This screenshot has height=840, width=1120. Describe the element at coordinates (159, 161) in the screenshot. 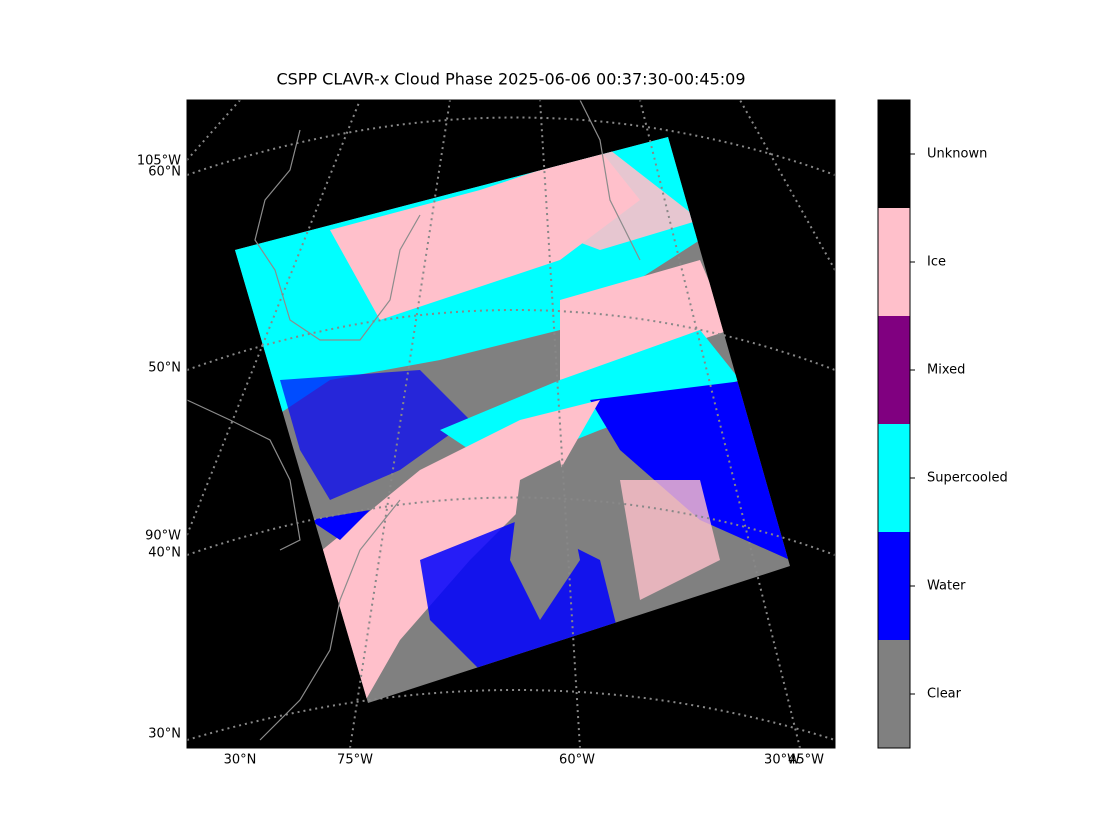

I see `left-label: 105°W` at that location.